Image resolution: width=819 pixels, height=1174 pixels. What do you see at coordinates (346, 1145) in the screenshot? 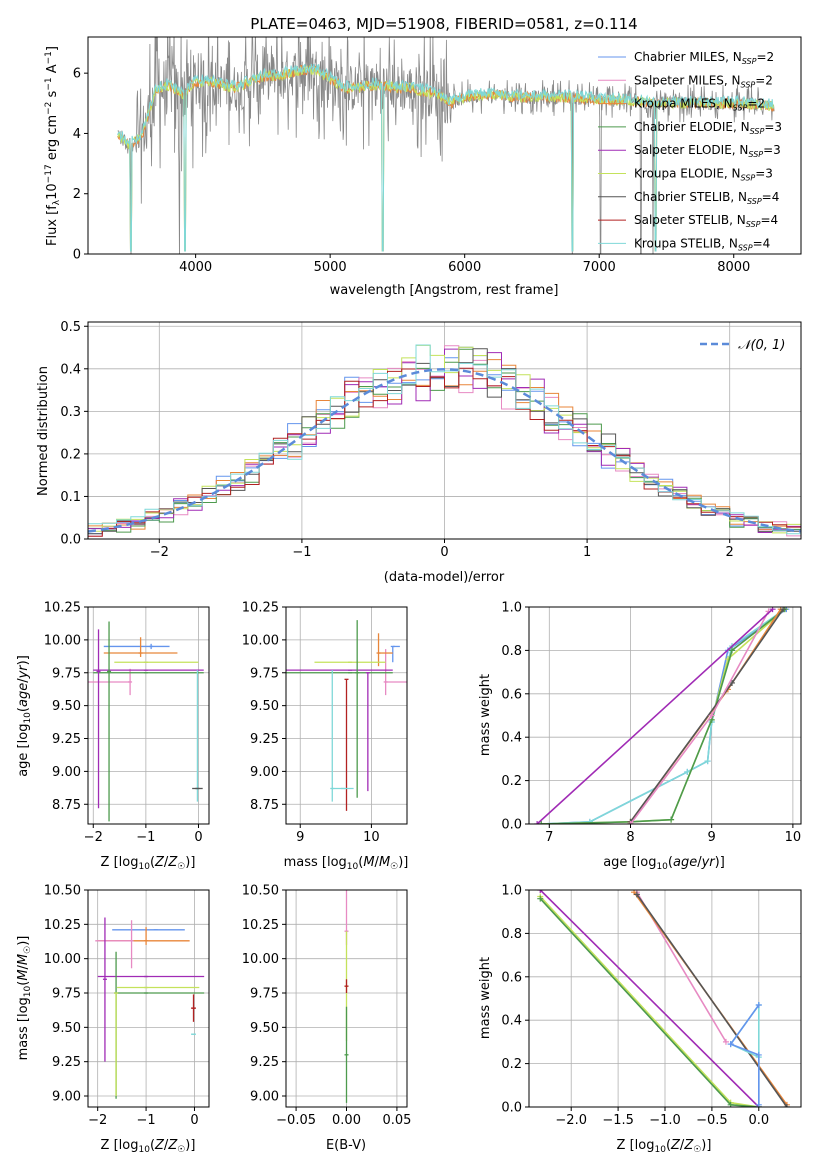
I see `mass-ebv-xlabel: E(B-V)` at bounding box center [346, 1145].